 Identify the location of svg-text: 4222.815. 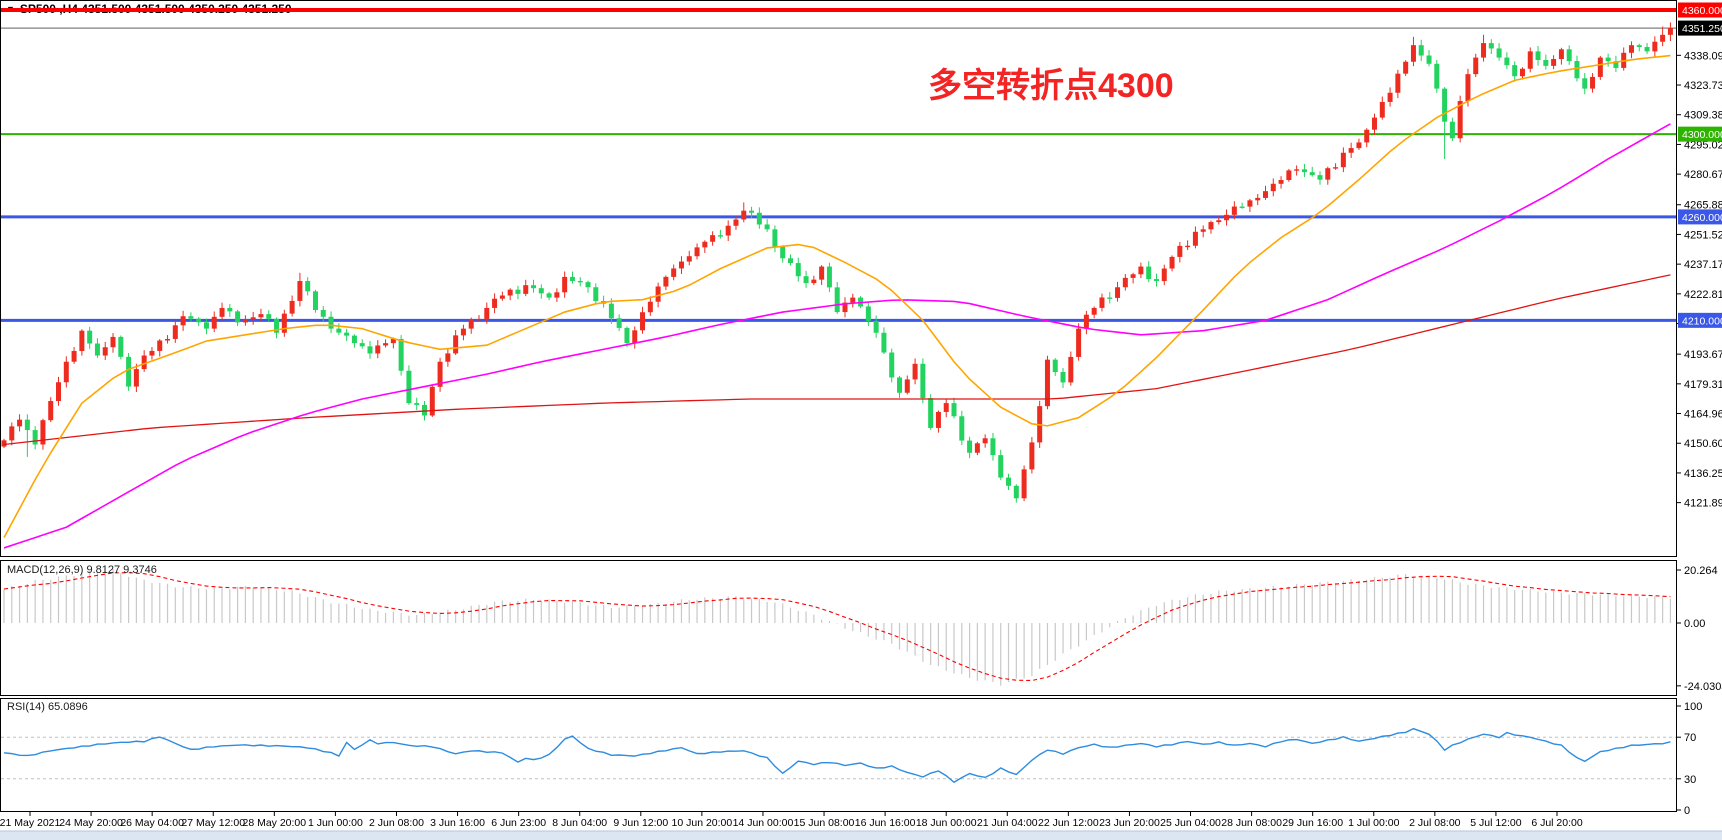
(1703, 295).